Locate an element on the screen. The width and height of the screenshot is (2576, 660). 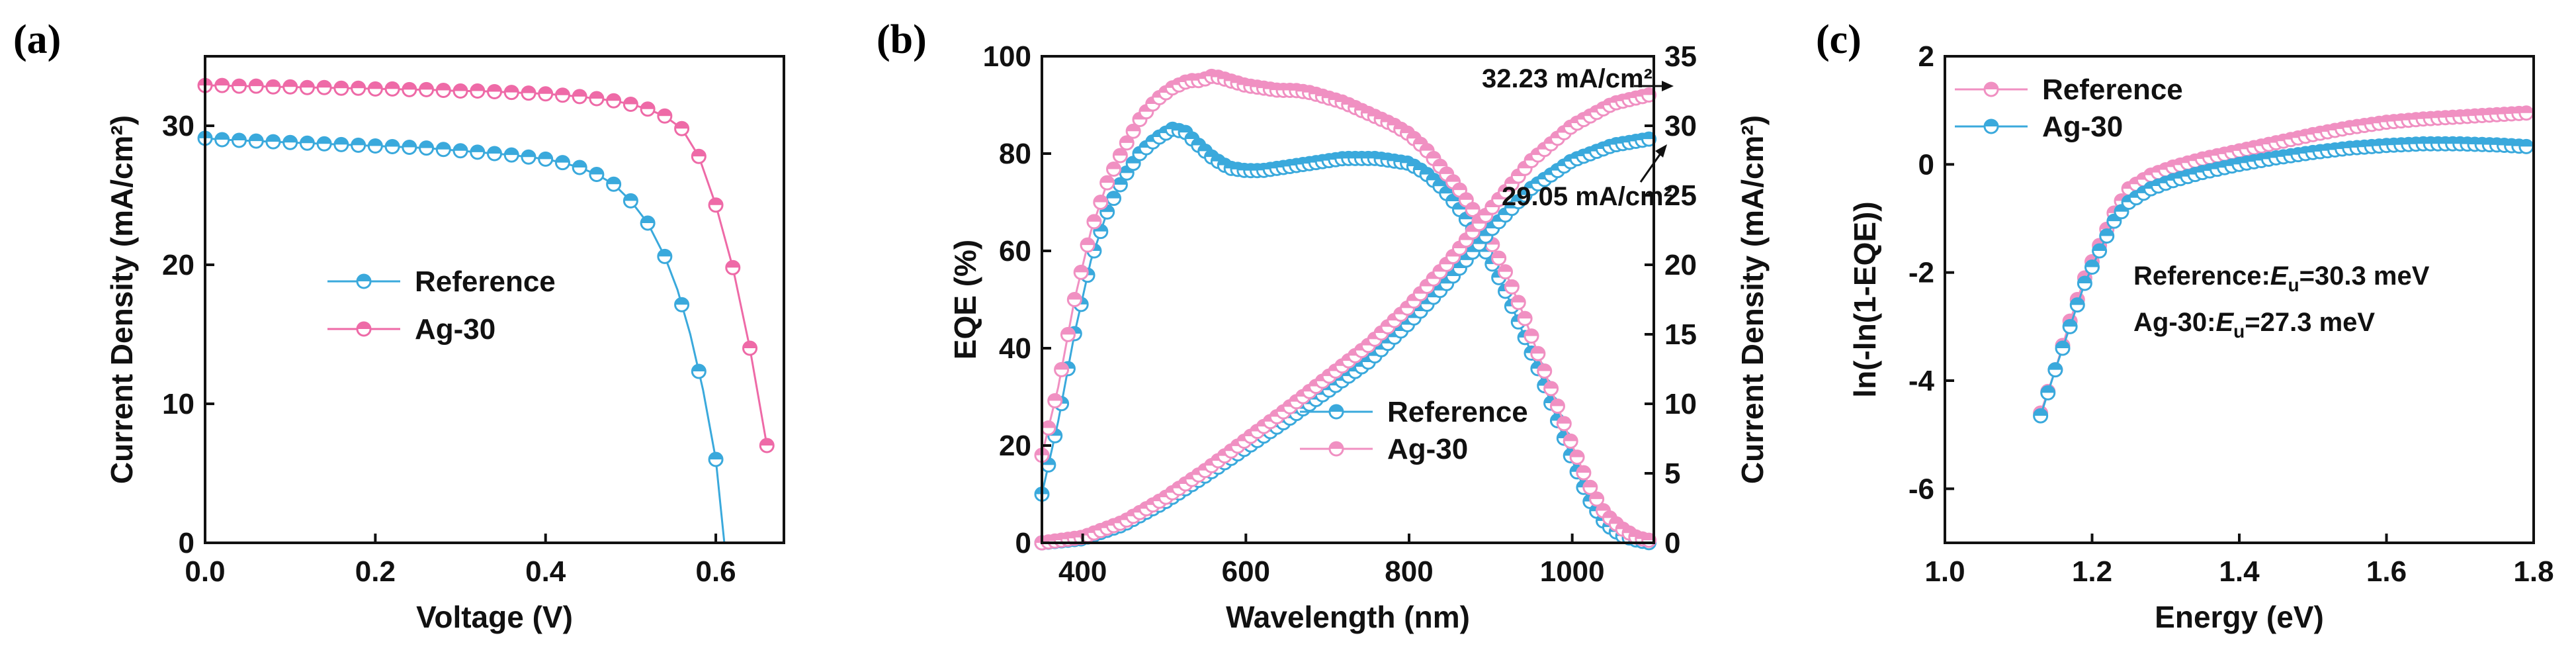
urbach-suffix: =27.3 meV is located at coordinates (2310, 322).